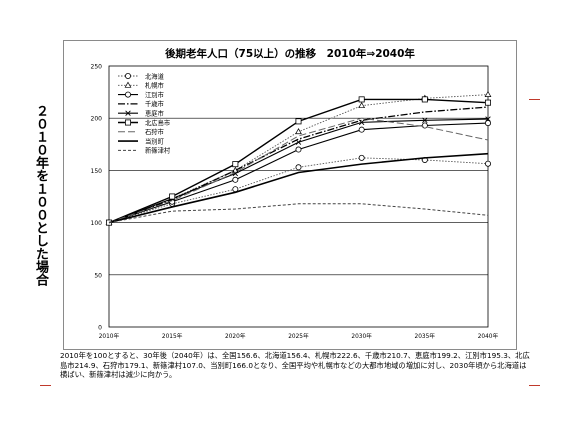 The height and width of the screenshot is (431, 575). Describe the element at coordinates (154, 131) in the screenshot. I see `legend-label: 石狩市` at that location.